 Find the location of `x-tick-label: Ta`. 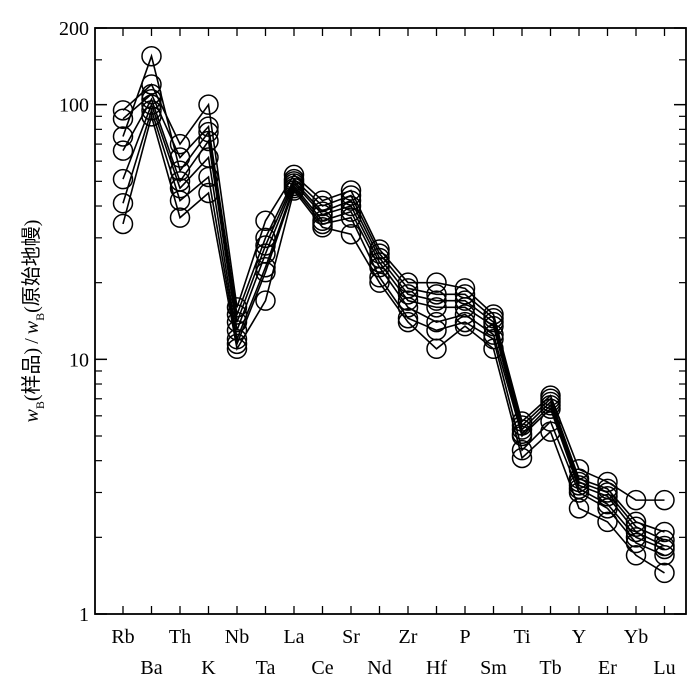

x-tick-label: Ta is located at coordinates (266, 668).